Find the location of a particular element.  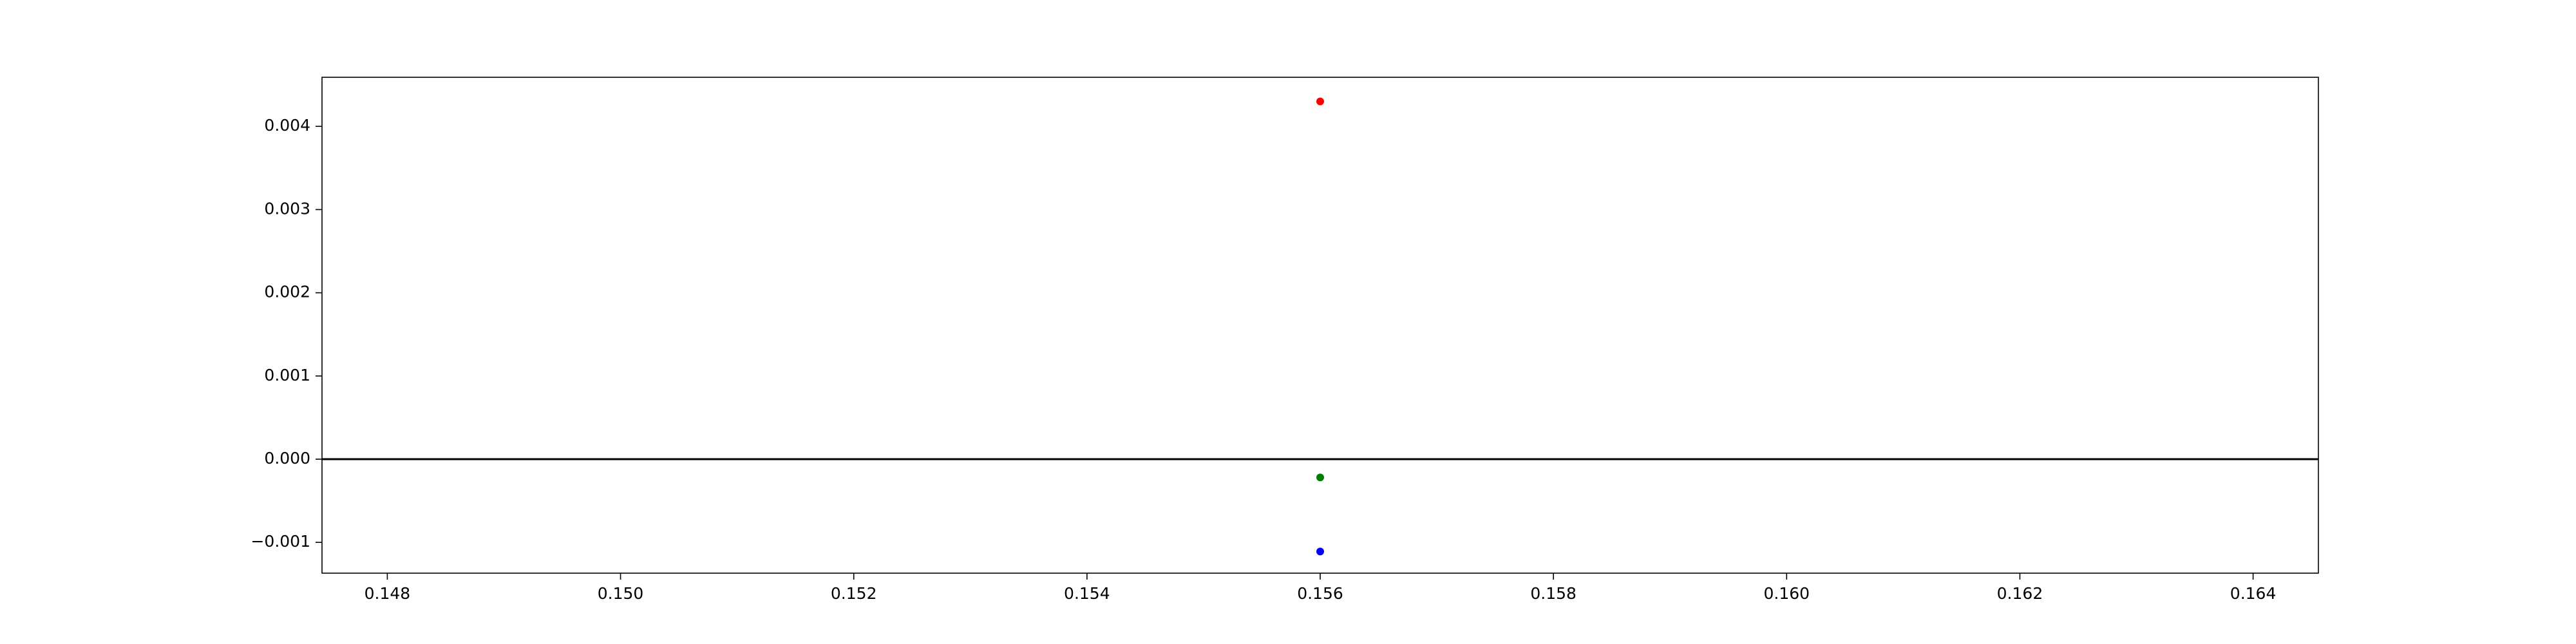

y-tick-label: 0.003 is located at coordinates (287, 208).